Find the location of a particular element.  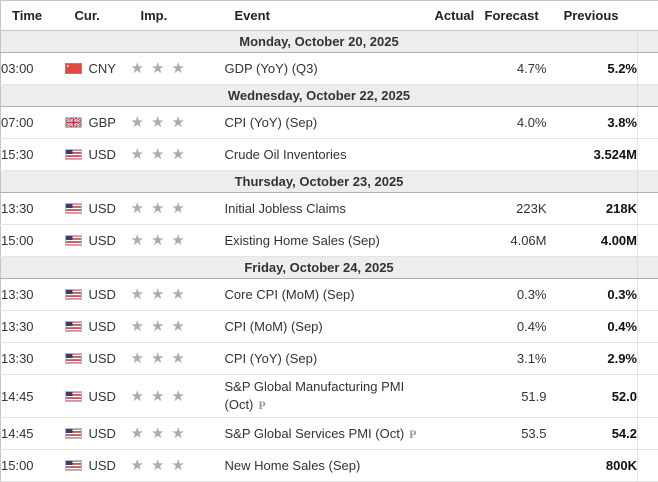

date-header-label: Wednesday, October 22, 2025 is located at coordinates (319, 96).